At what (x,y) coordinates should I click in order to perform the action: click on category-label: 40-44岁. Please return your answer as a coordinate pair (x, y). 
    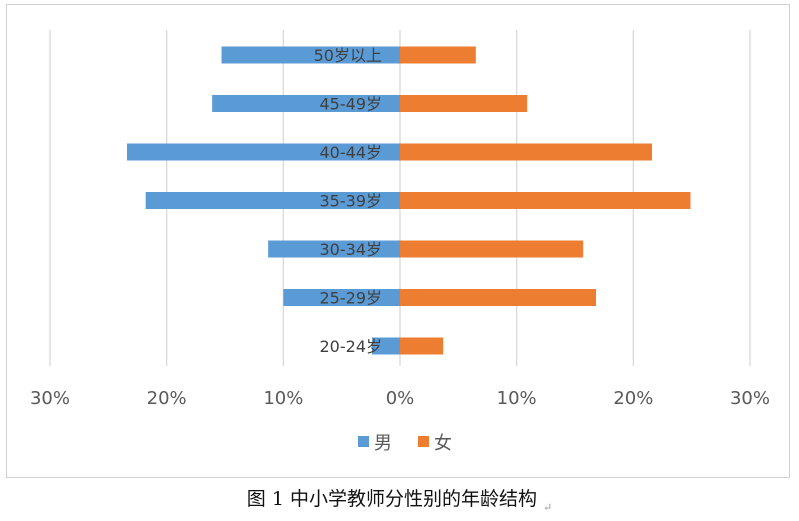
    Looking at the image, I should click on (351, 152).